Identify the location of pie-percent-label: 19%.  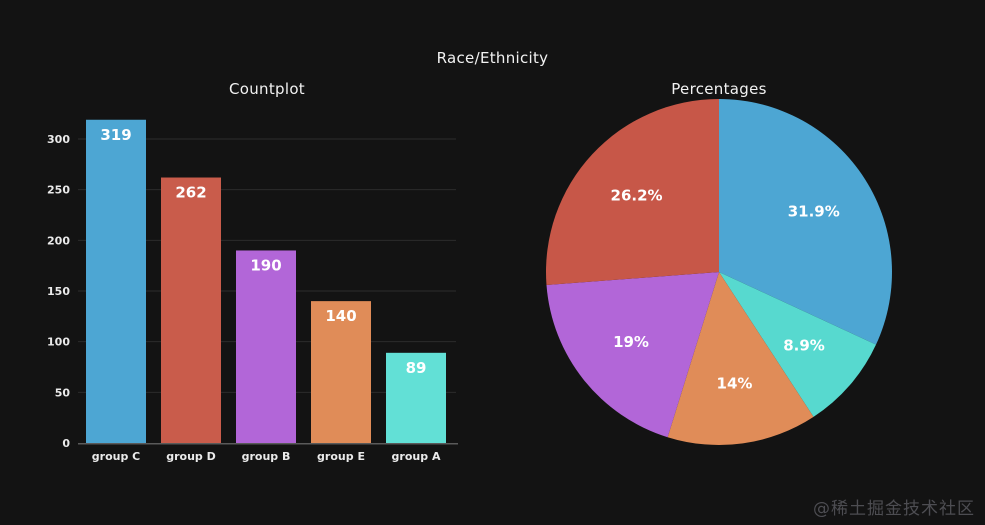
(631, 342).